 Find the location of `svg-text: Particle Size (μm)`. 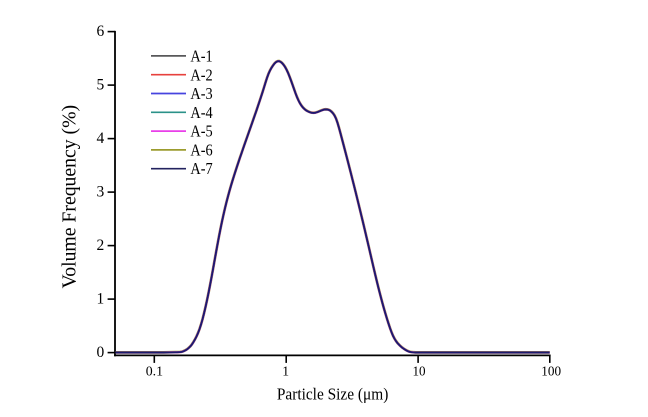

svg-text: Particle Size (μm) is located at coordinates (333, 394).